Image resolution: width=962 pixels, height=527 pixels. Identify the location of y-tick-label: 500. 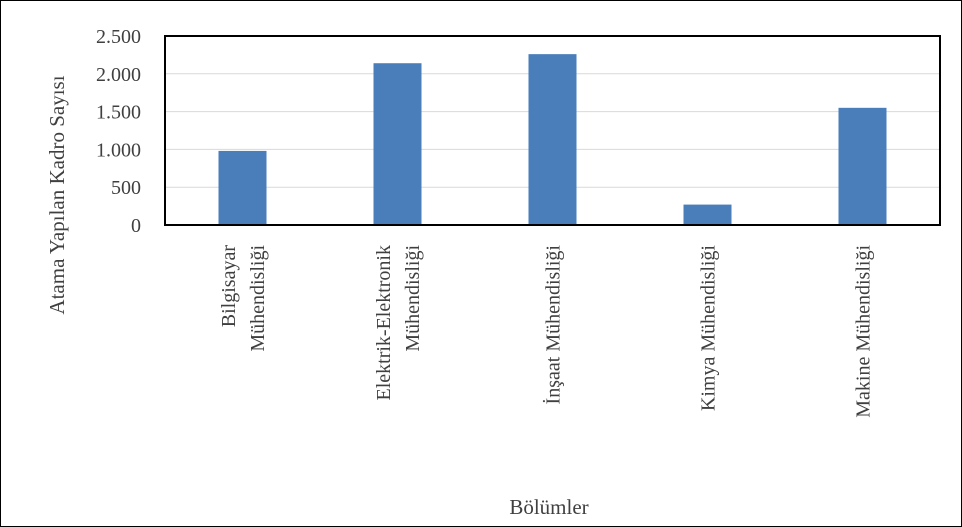
(126, 188).